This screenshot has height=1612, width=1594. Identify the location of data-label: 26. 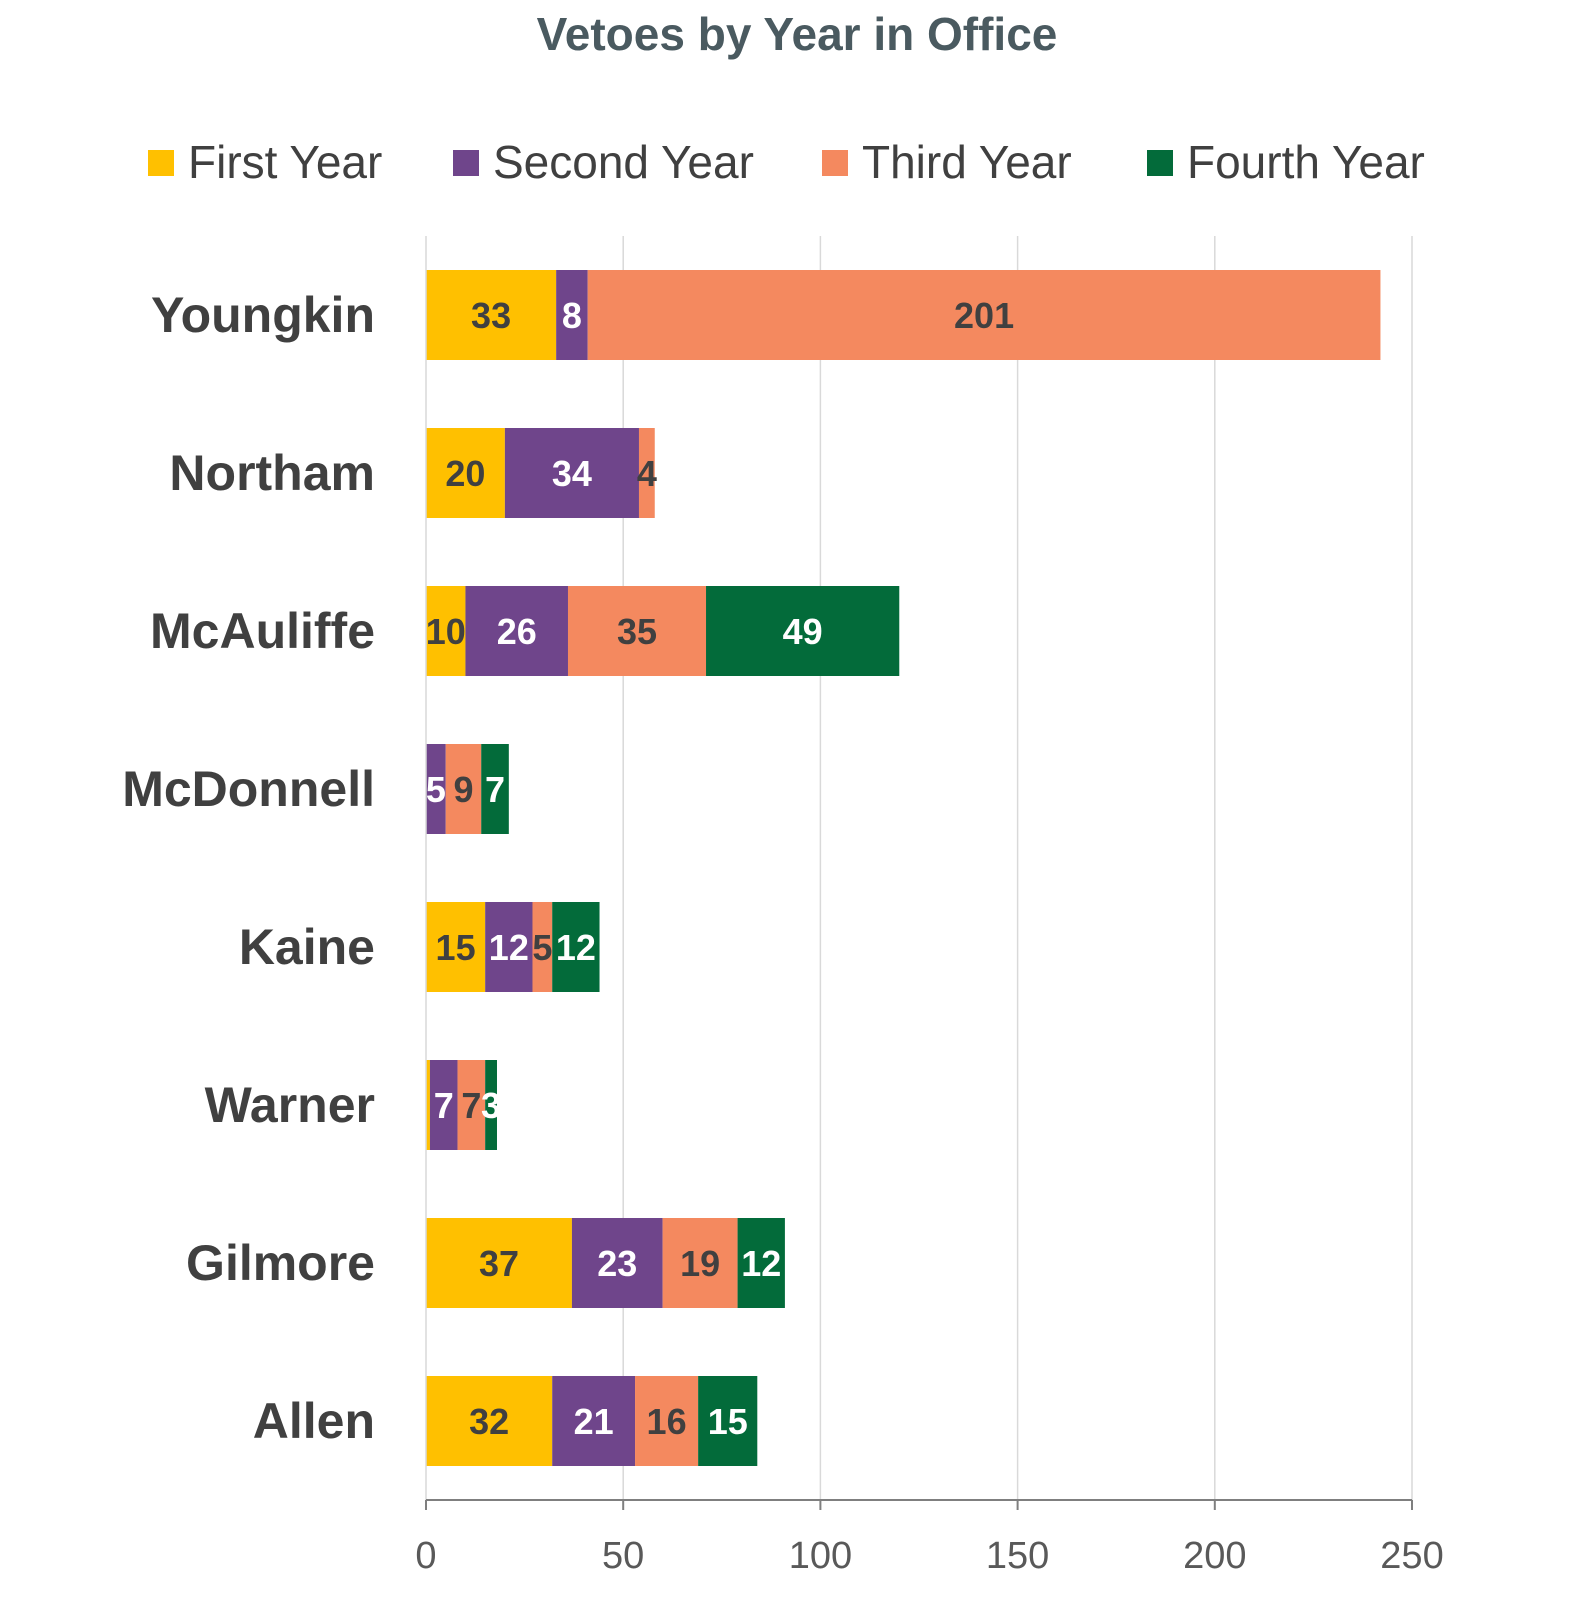
(517, 631).